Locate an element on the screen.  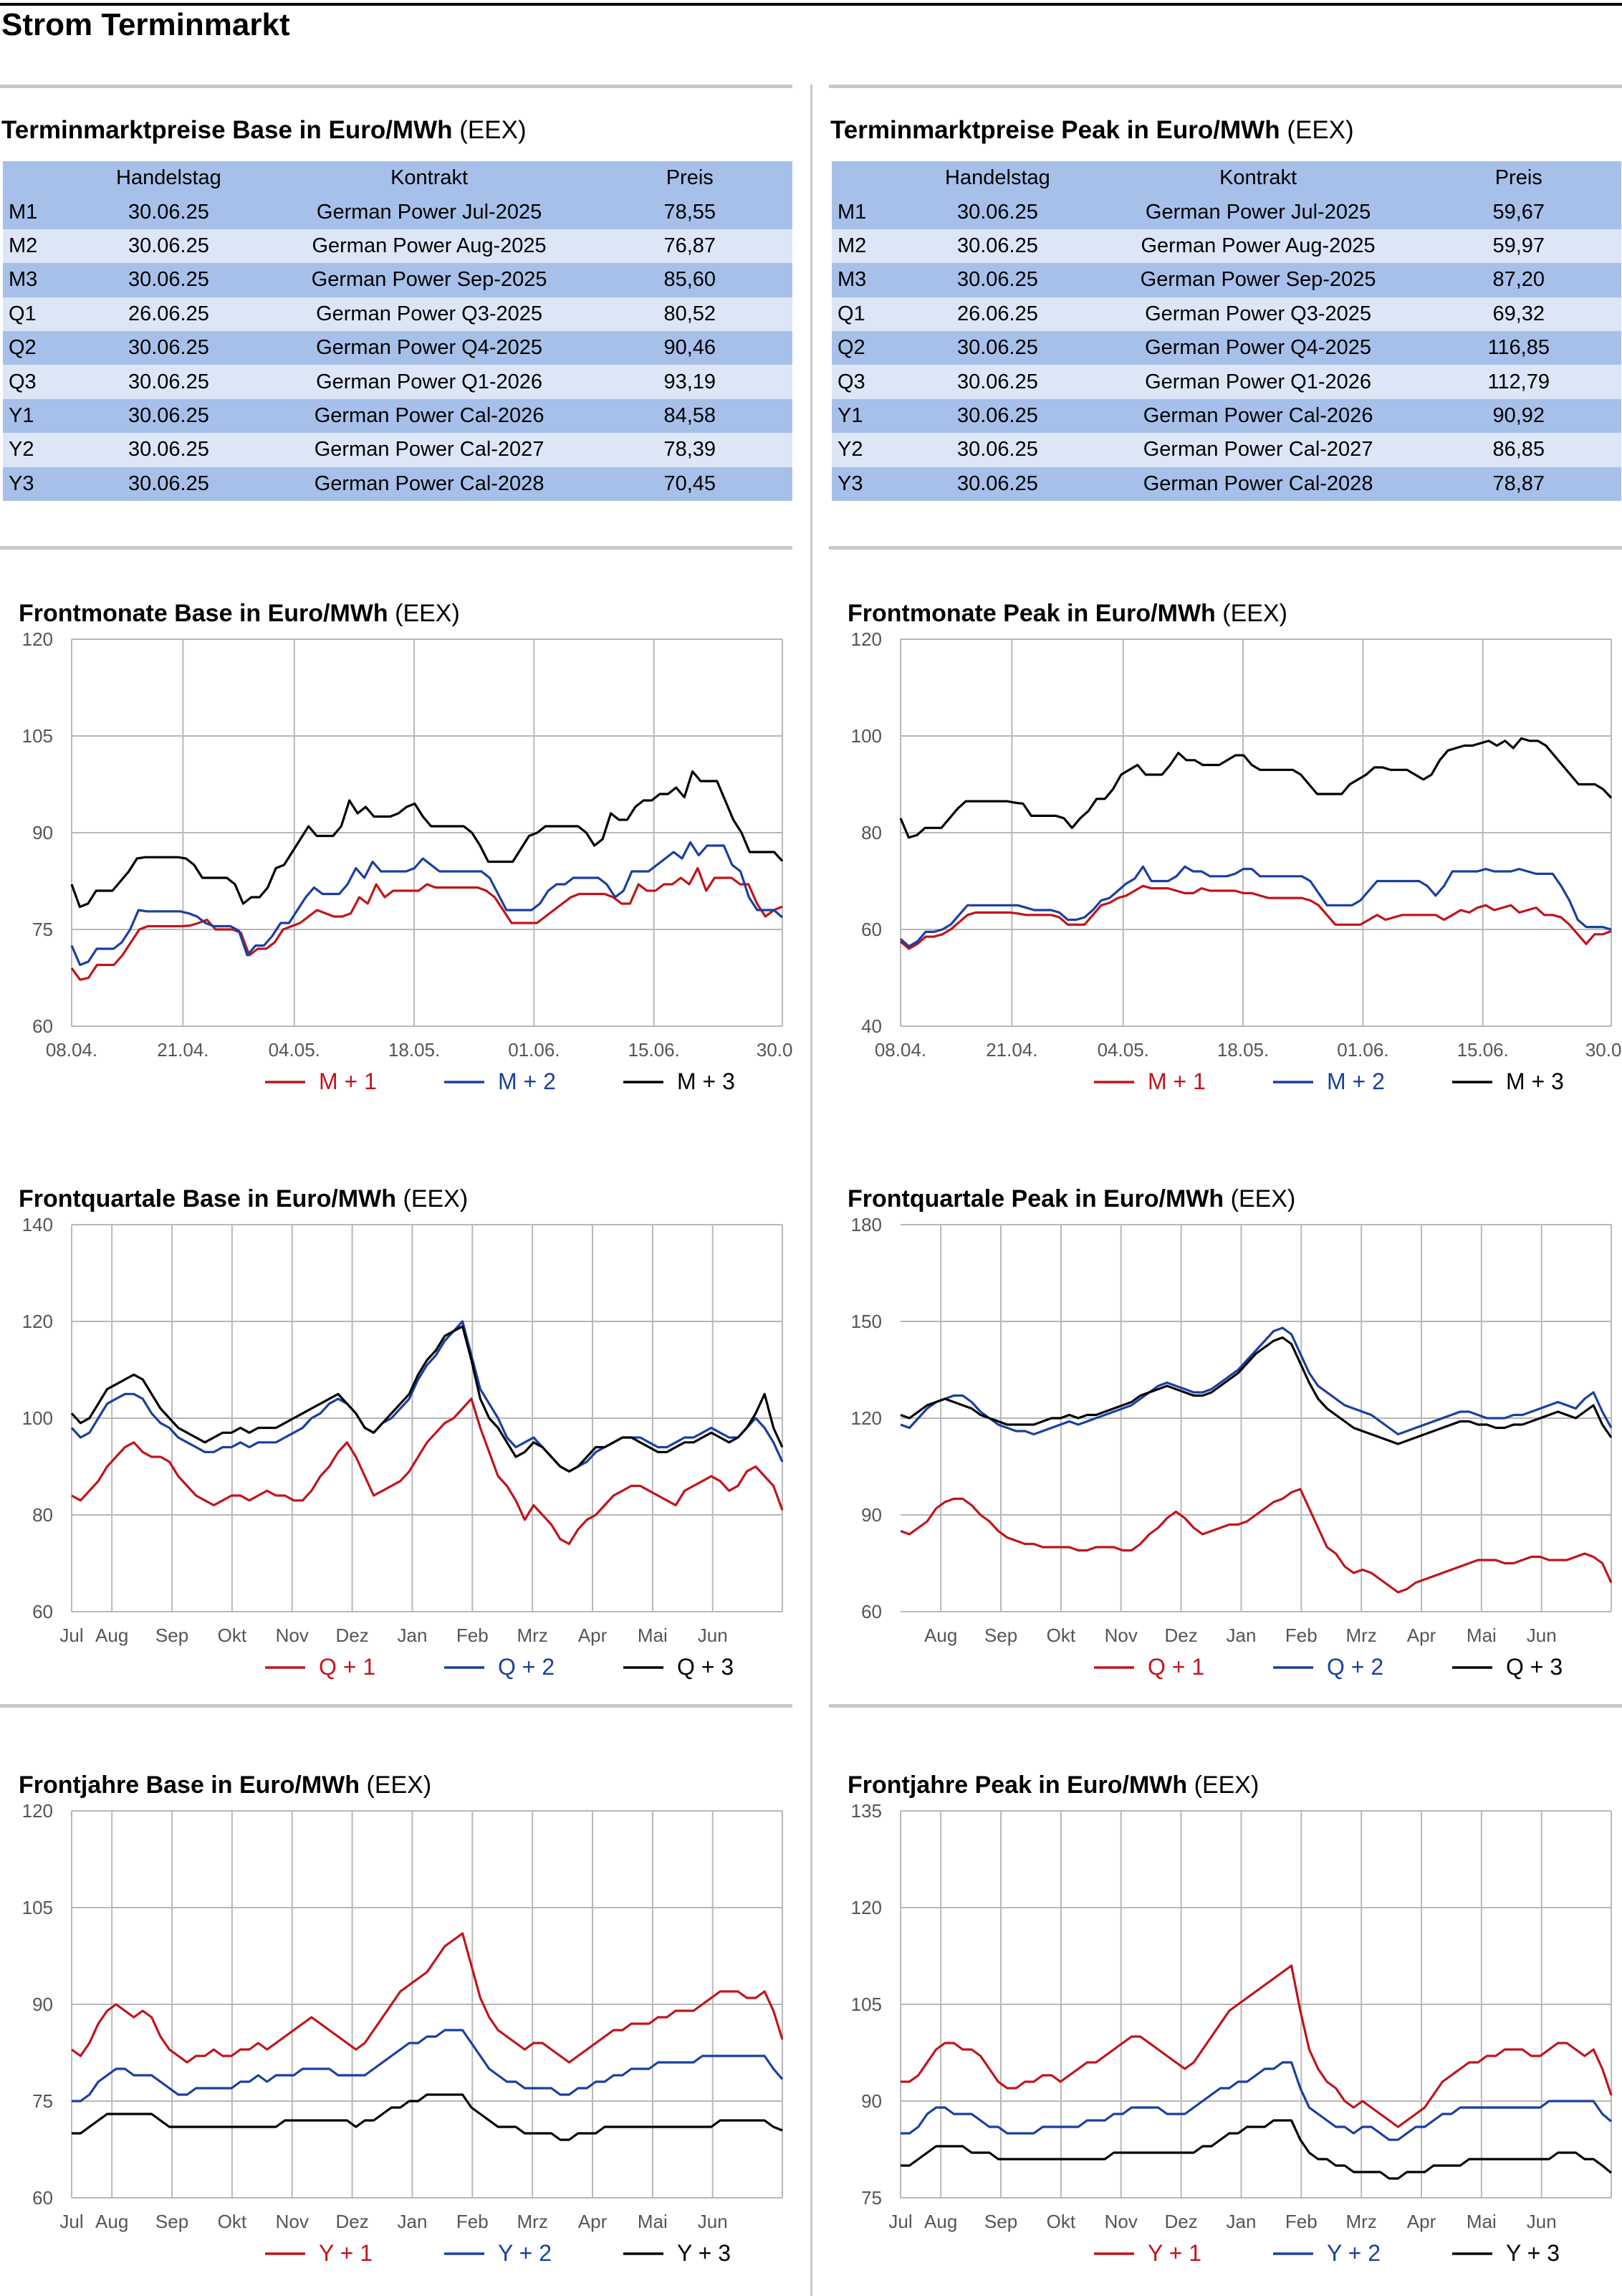
chart-title: Frontmonate Base in Euro/MWh (EEX) is located at coordinates (239, 613).